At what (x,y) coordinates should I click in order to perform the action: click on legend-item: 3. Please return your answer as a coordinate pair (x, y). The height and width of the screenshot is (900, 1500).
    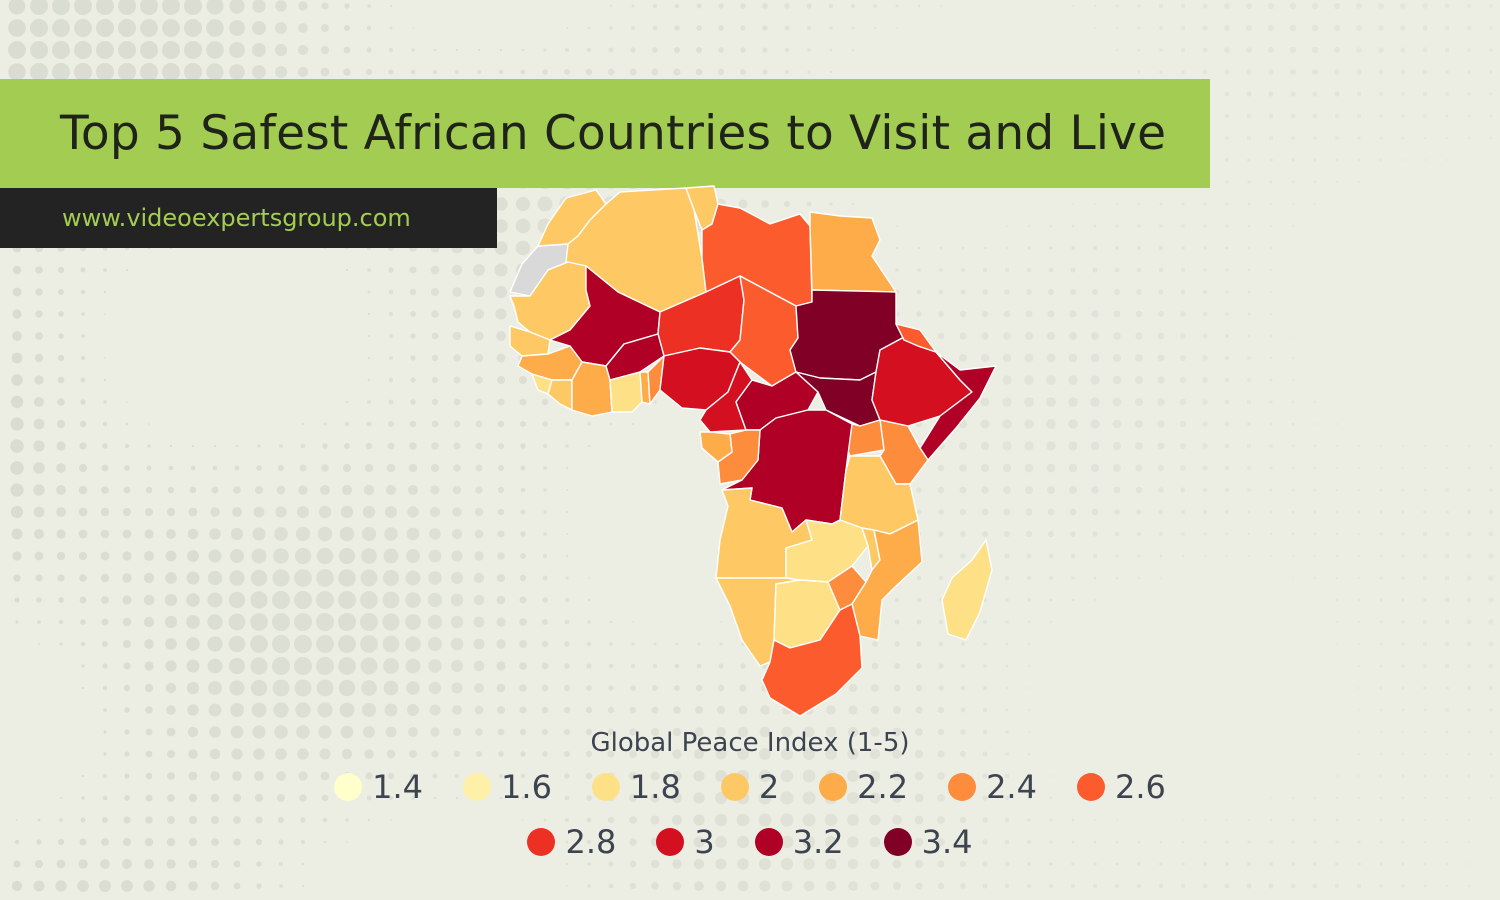
    Looking at the image, I should click on (685, 842).